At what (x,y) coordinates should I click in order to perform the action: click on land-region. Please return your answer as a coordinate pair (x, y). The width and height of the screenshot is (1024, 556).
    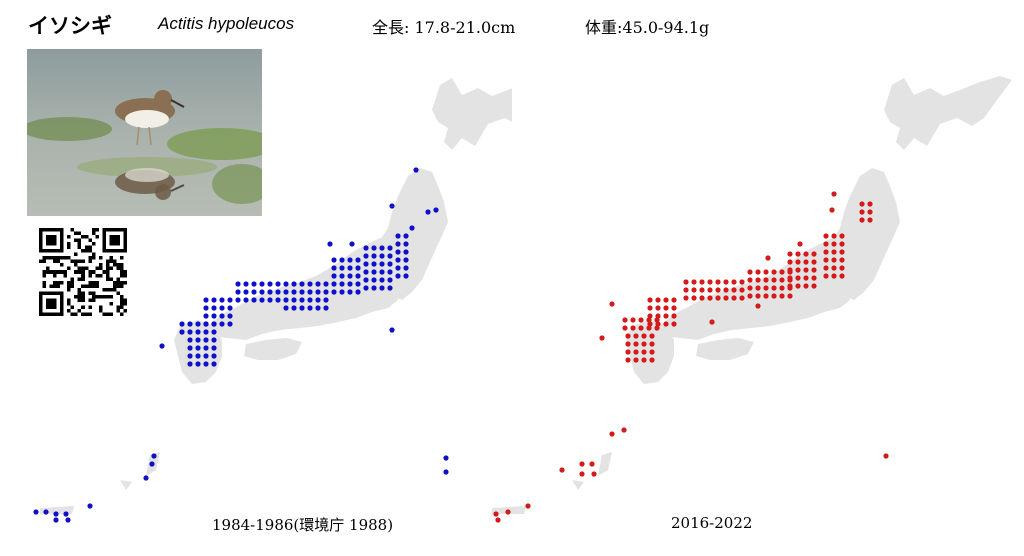
    Looking at the image, I should click on (198, 352).